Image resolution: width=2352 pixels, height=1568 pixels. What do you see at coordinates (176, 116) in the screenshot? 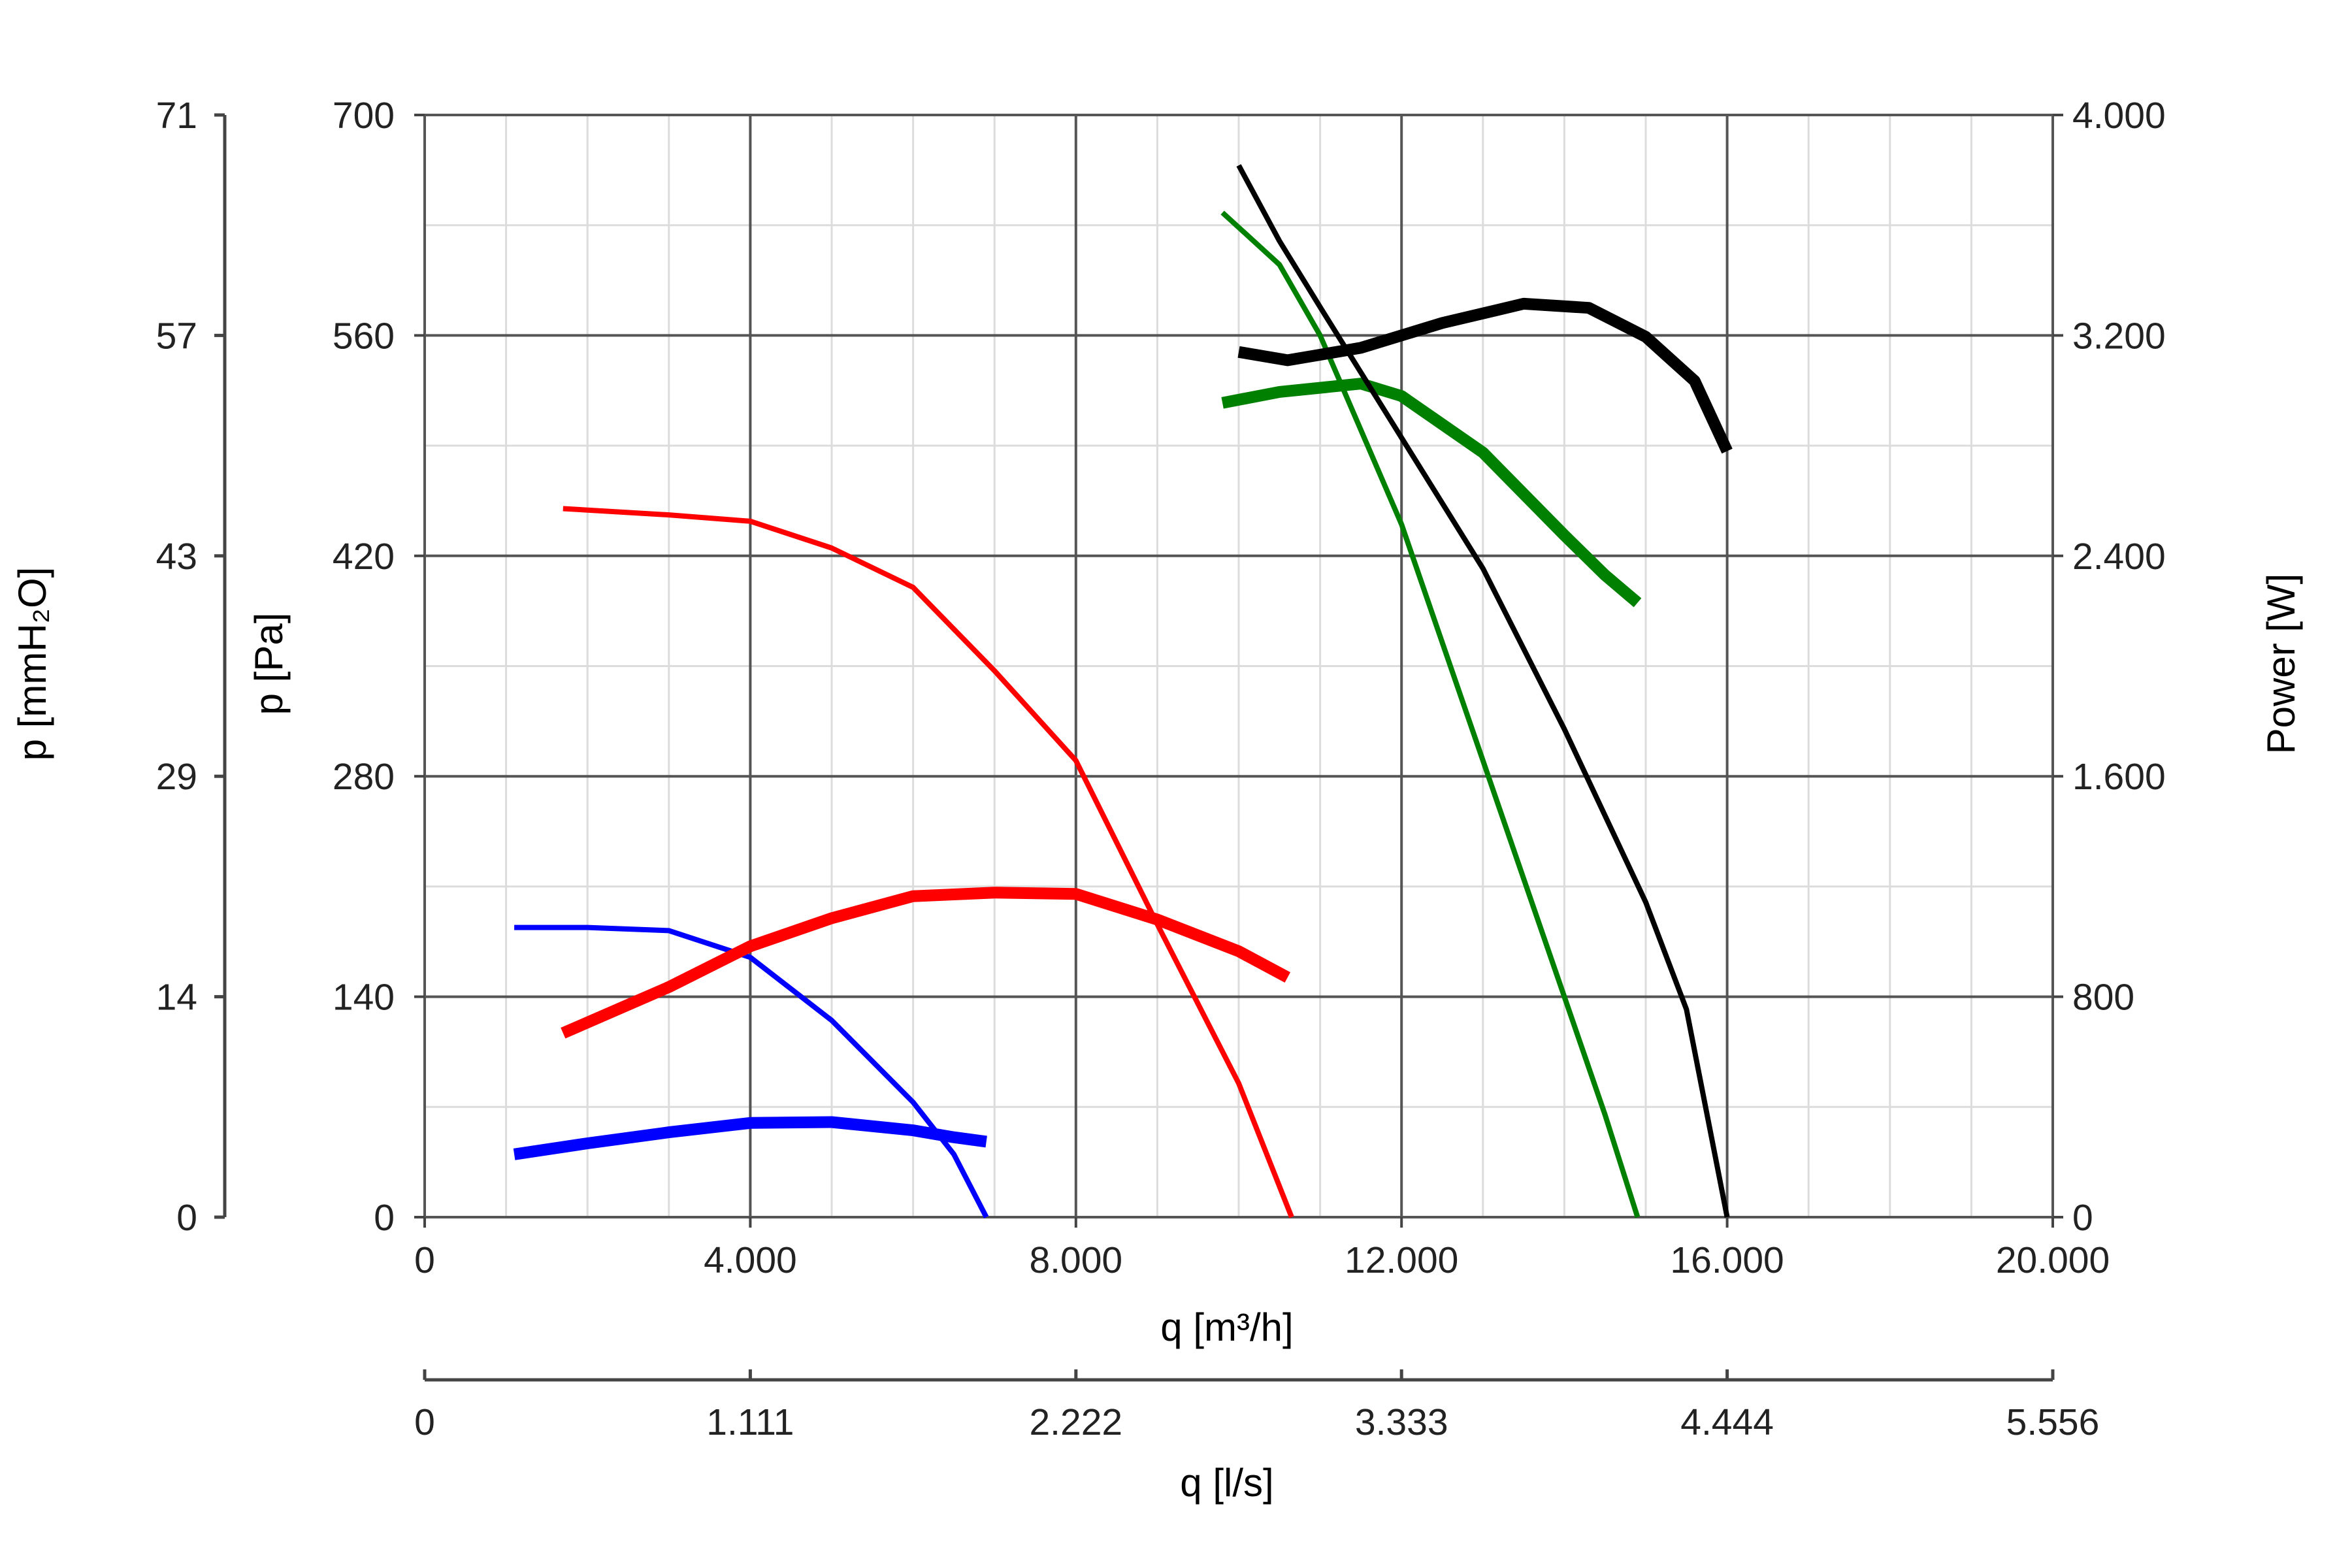
I see `y-axis-mmh2o-tick-label: 71` at bounding box center [176, 116].